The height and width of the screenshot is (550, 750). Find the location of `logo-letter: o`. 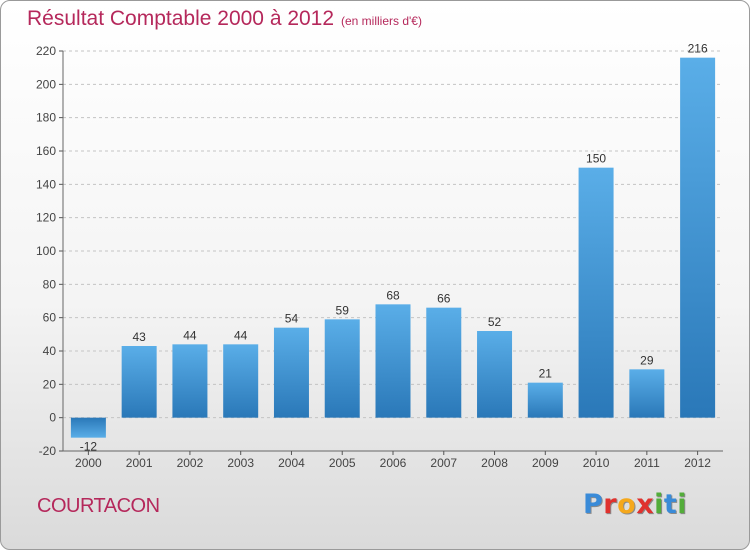

logo-letter: o is located at coordinates (627, 504).